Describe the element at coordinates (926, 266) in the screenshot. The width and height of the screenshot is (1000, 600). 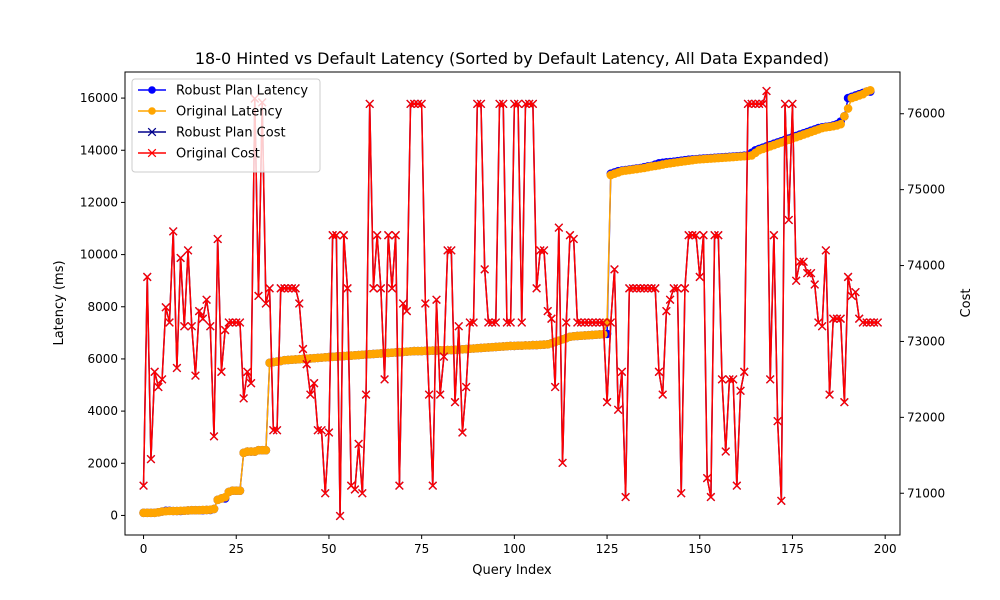
I see `y2-tick-label: 74000` at that location.